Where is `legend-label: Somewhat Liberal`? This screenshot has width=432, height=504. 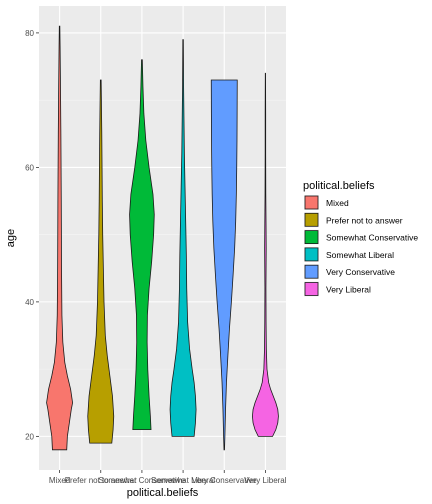 legend-label: Somewhat Liberal is located at coordinates (360, 255).